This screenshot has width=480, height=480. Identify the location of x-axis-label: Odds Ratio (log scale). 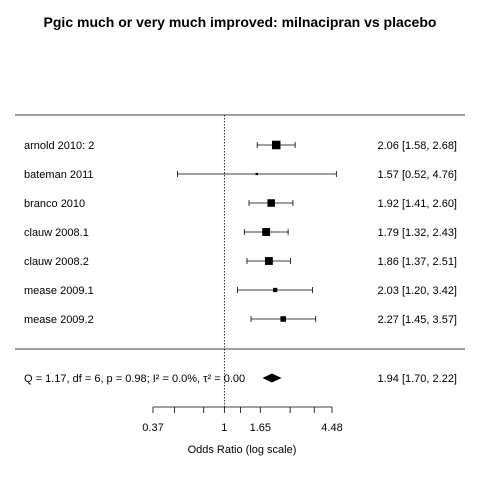
(242, 450).